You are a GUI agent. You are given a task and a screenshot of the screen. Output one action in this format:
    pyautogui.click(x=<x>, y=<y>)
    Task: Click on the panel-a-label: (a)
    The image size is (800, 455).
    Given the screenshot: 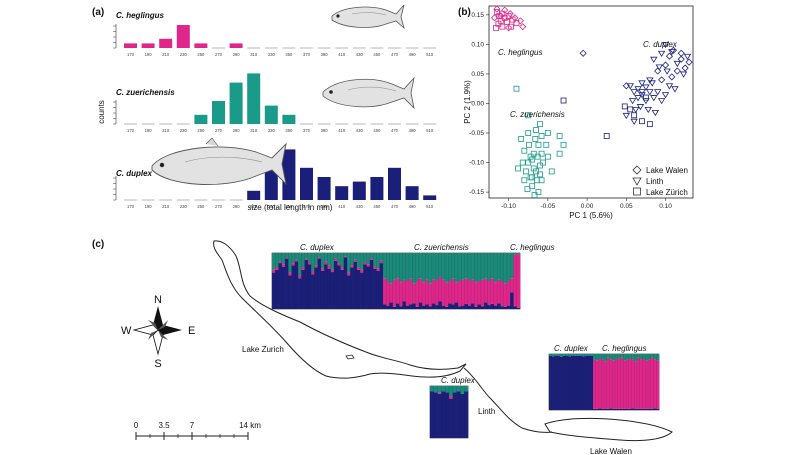 What is the action you would take?
    pyautogui.click(x=98, y=12)
    